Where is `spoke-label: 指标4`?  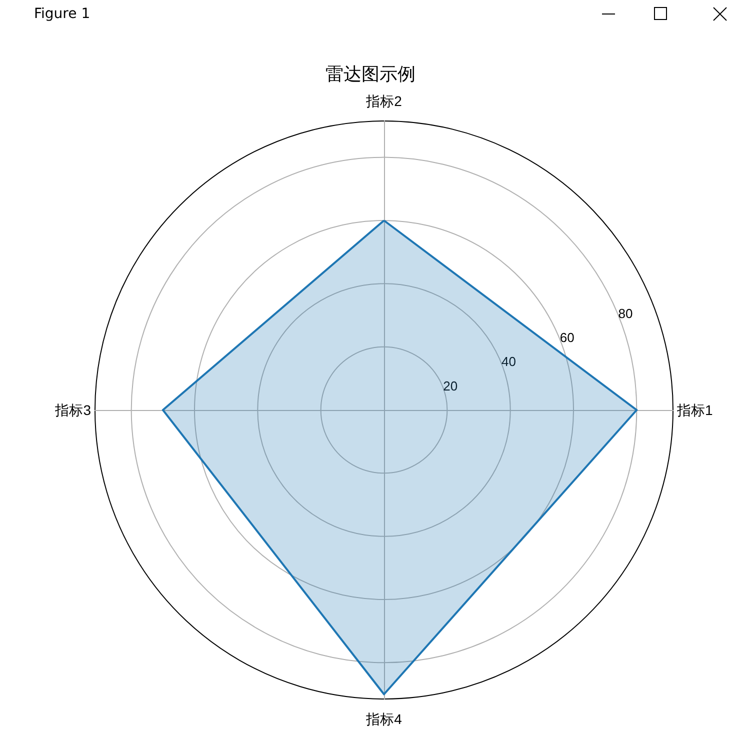 spoke-label: 指标4 is located at coordinates (383, 719).